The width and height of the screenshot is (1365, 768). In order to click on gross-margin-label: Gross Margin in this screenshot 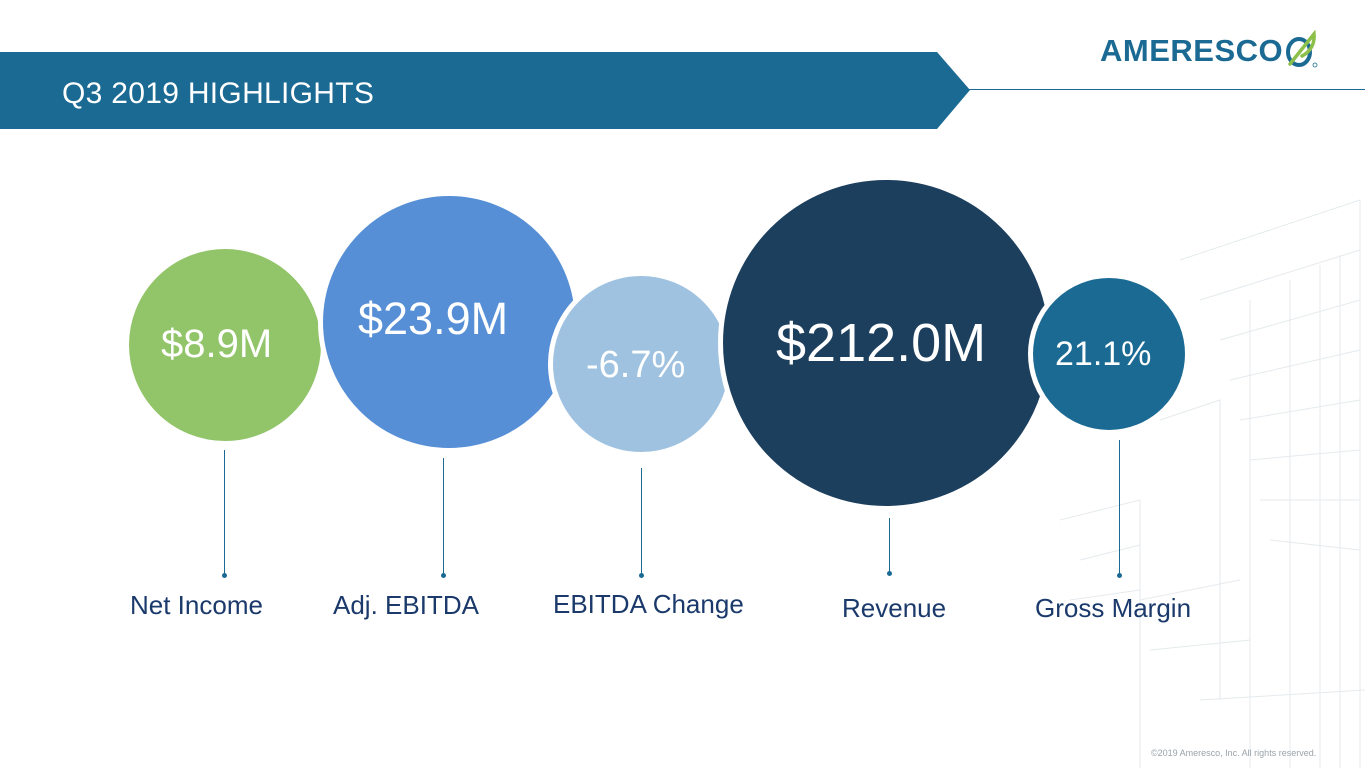, I will do `click(1113, 608)`.